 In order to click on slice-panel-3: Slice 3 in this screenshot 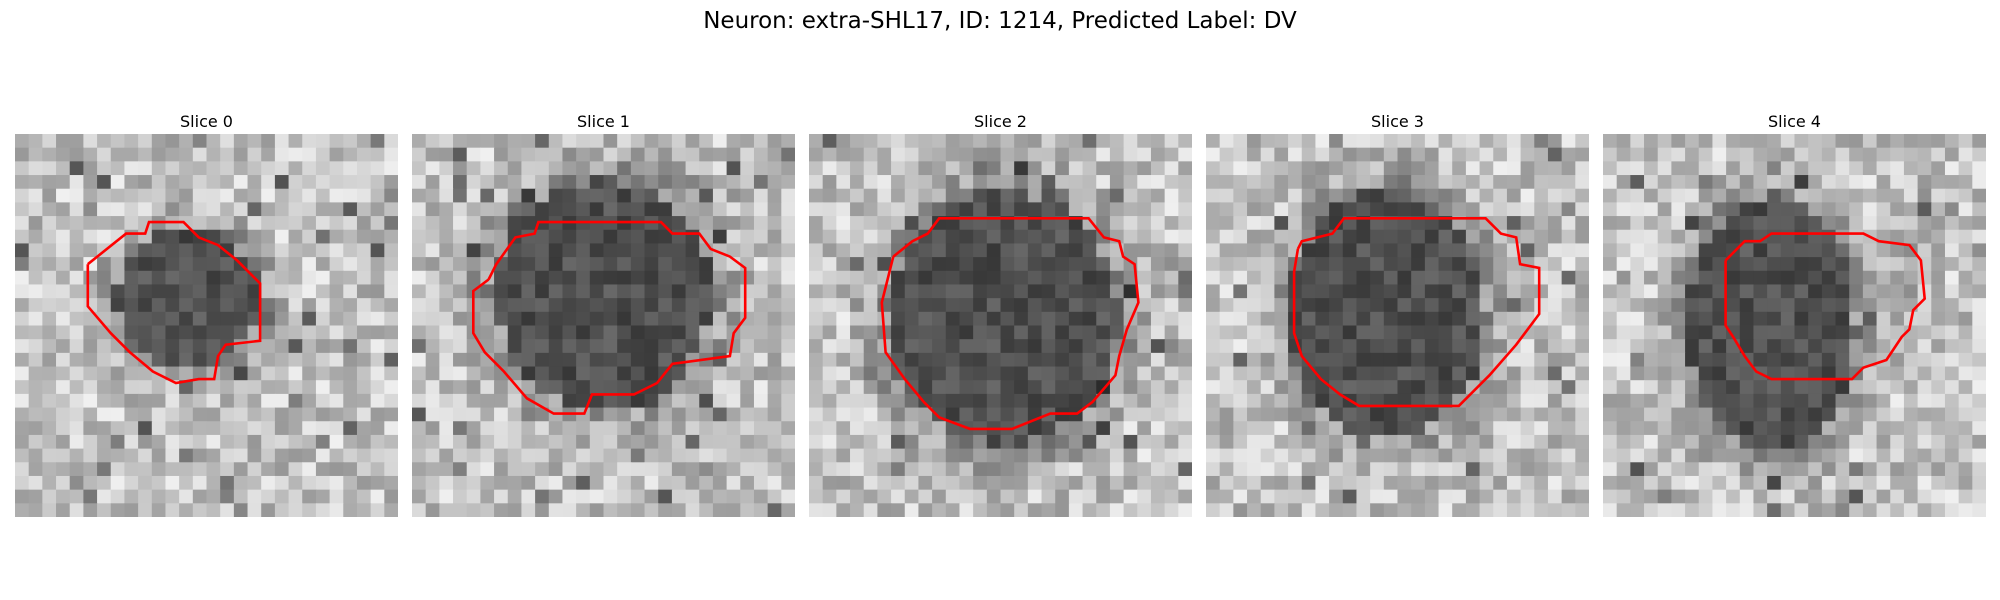, I will do `click(1397, 313)`.